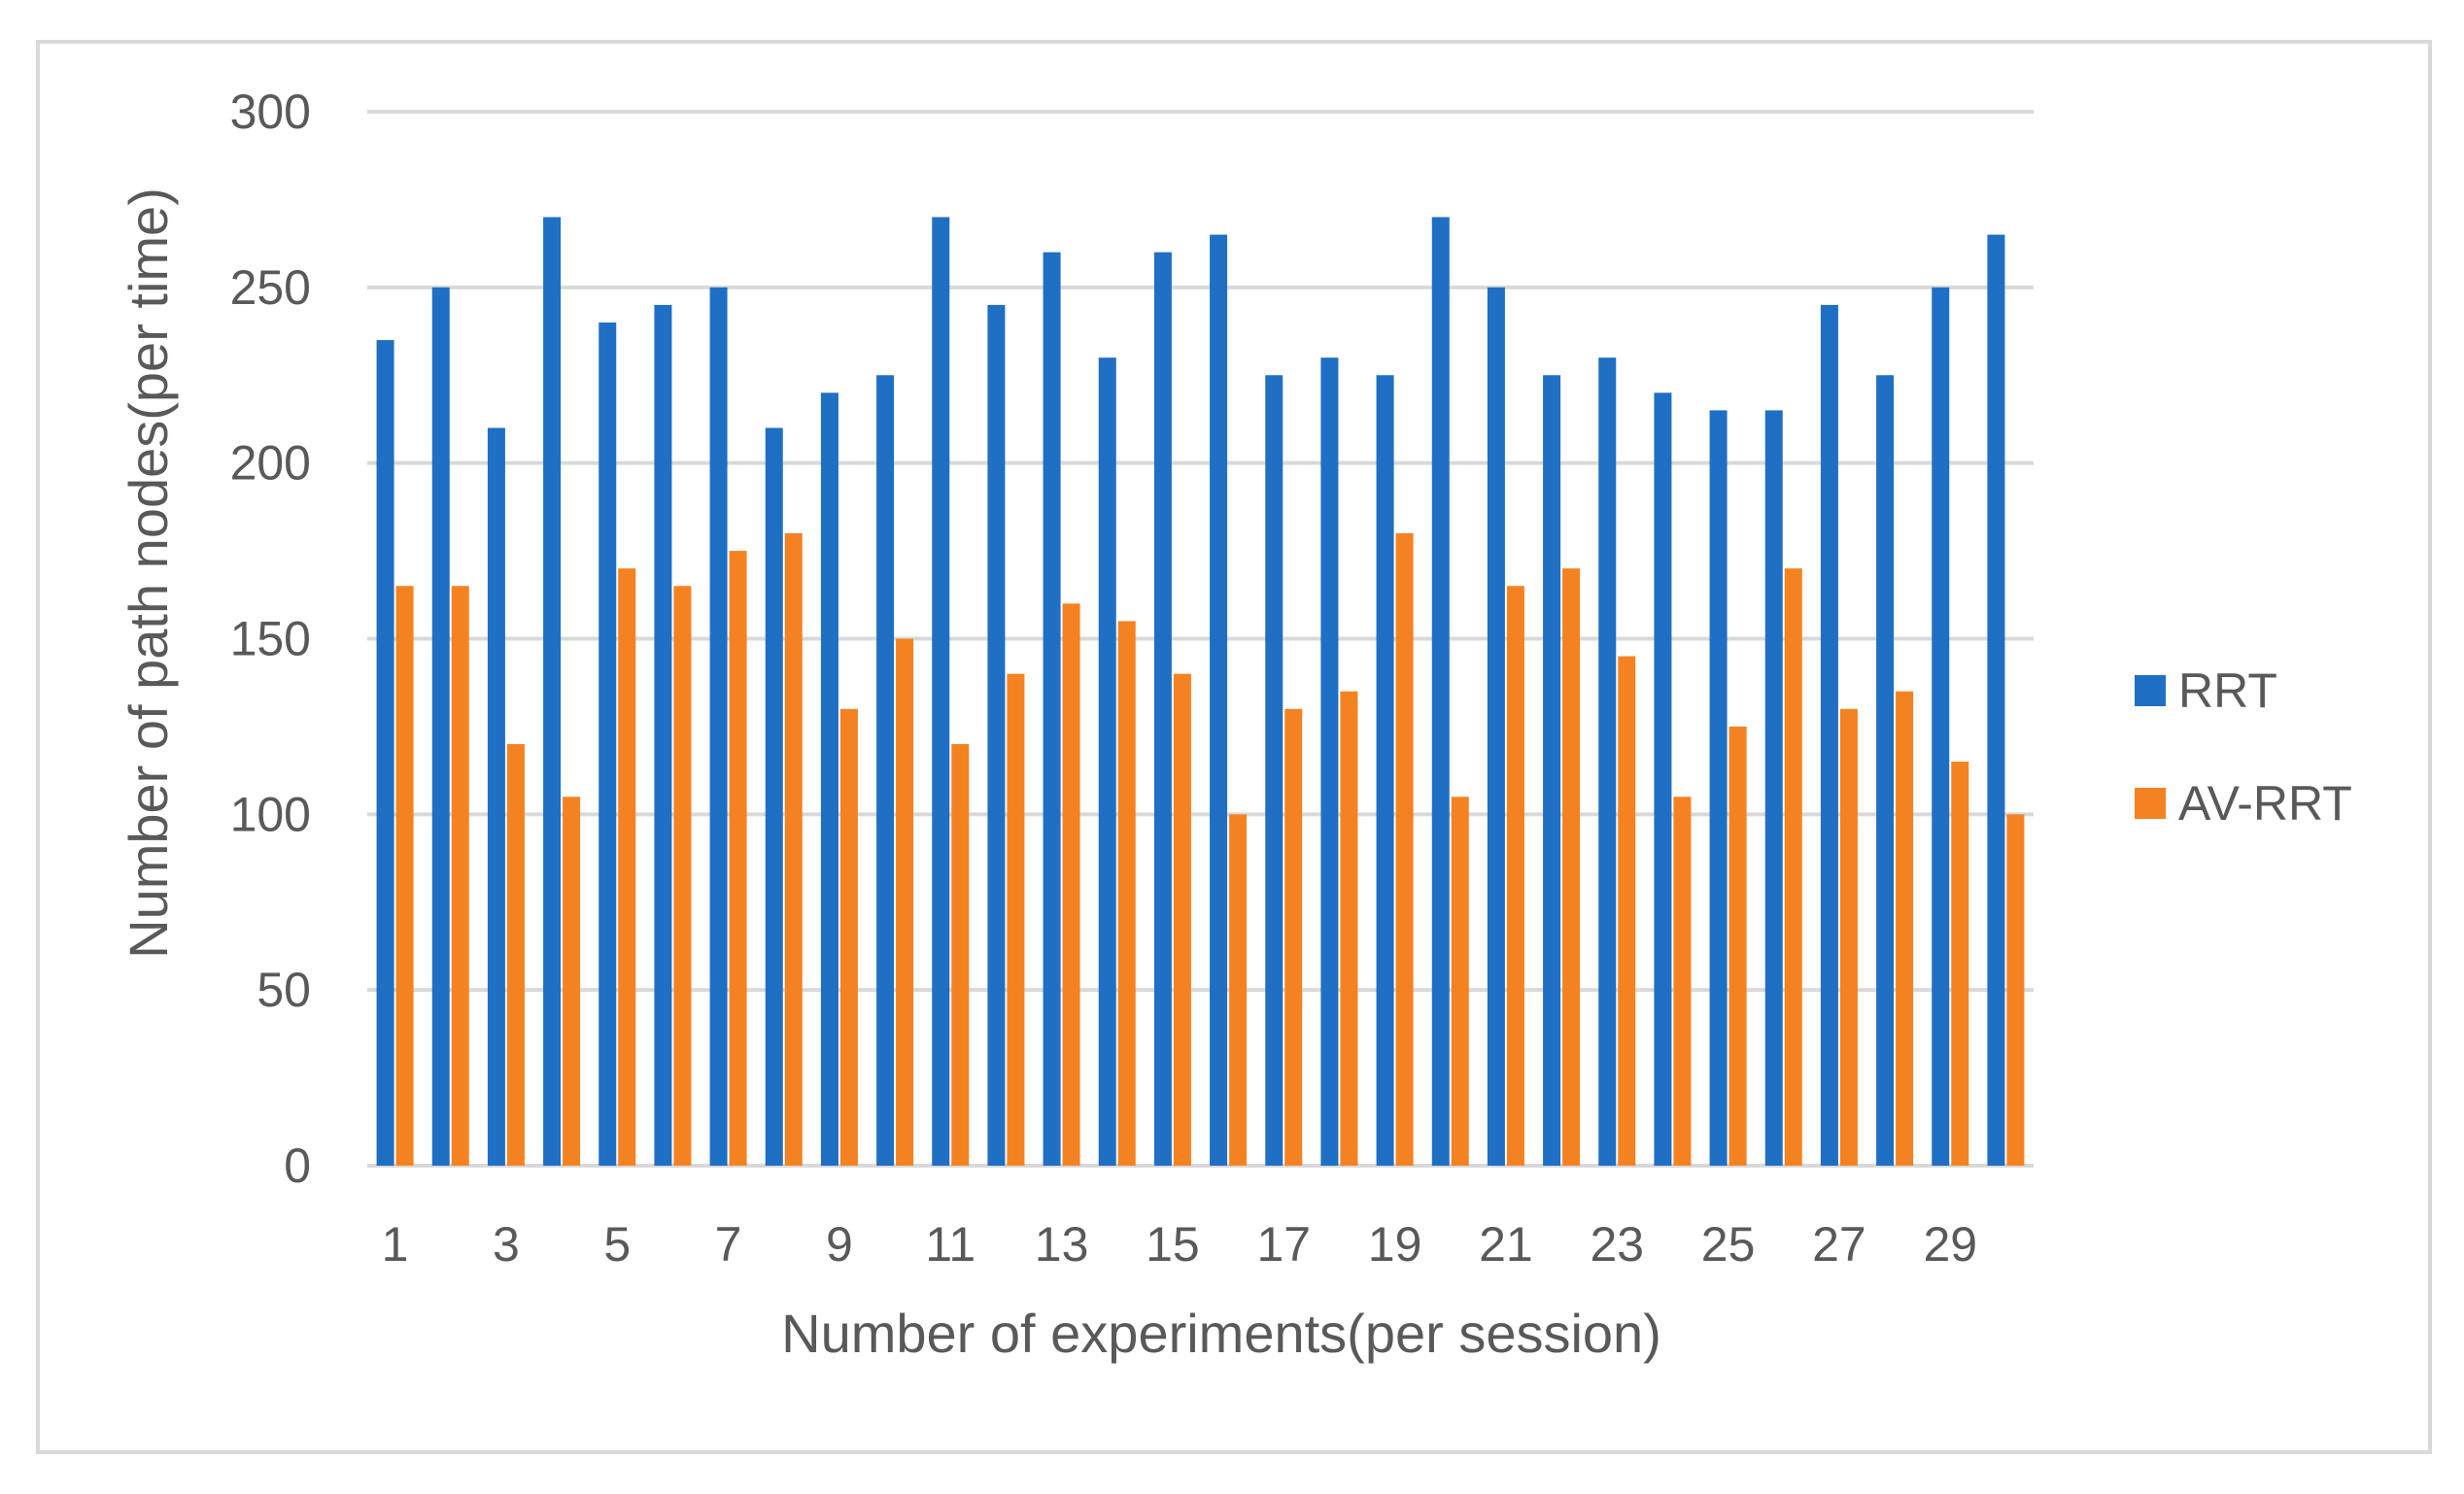 The width and height of the screenshot is (2464, 1494). I want to click on x-tick-label: 5, so click(617, 1244).